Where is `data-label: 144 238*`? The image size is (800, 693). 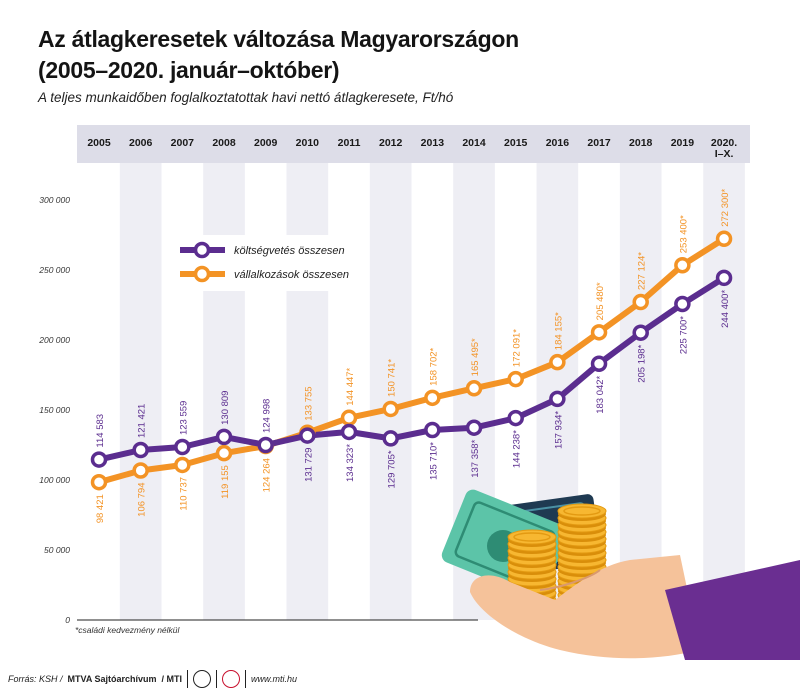 data-label: 144 238* is located at coordinates (517, 449).